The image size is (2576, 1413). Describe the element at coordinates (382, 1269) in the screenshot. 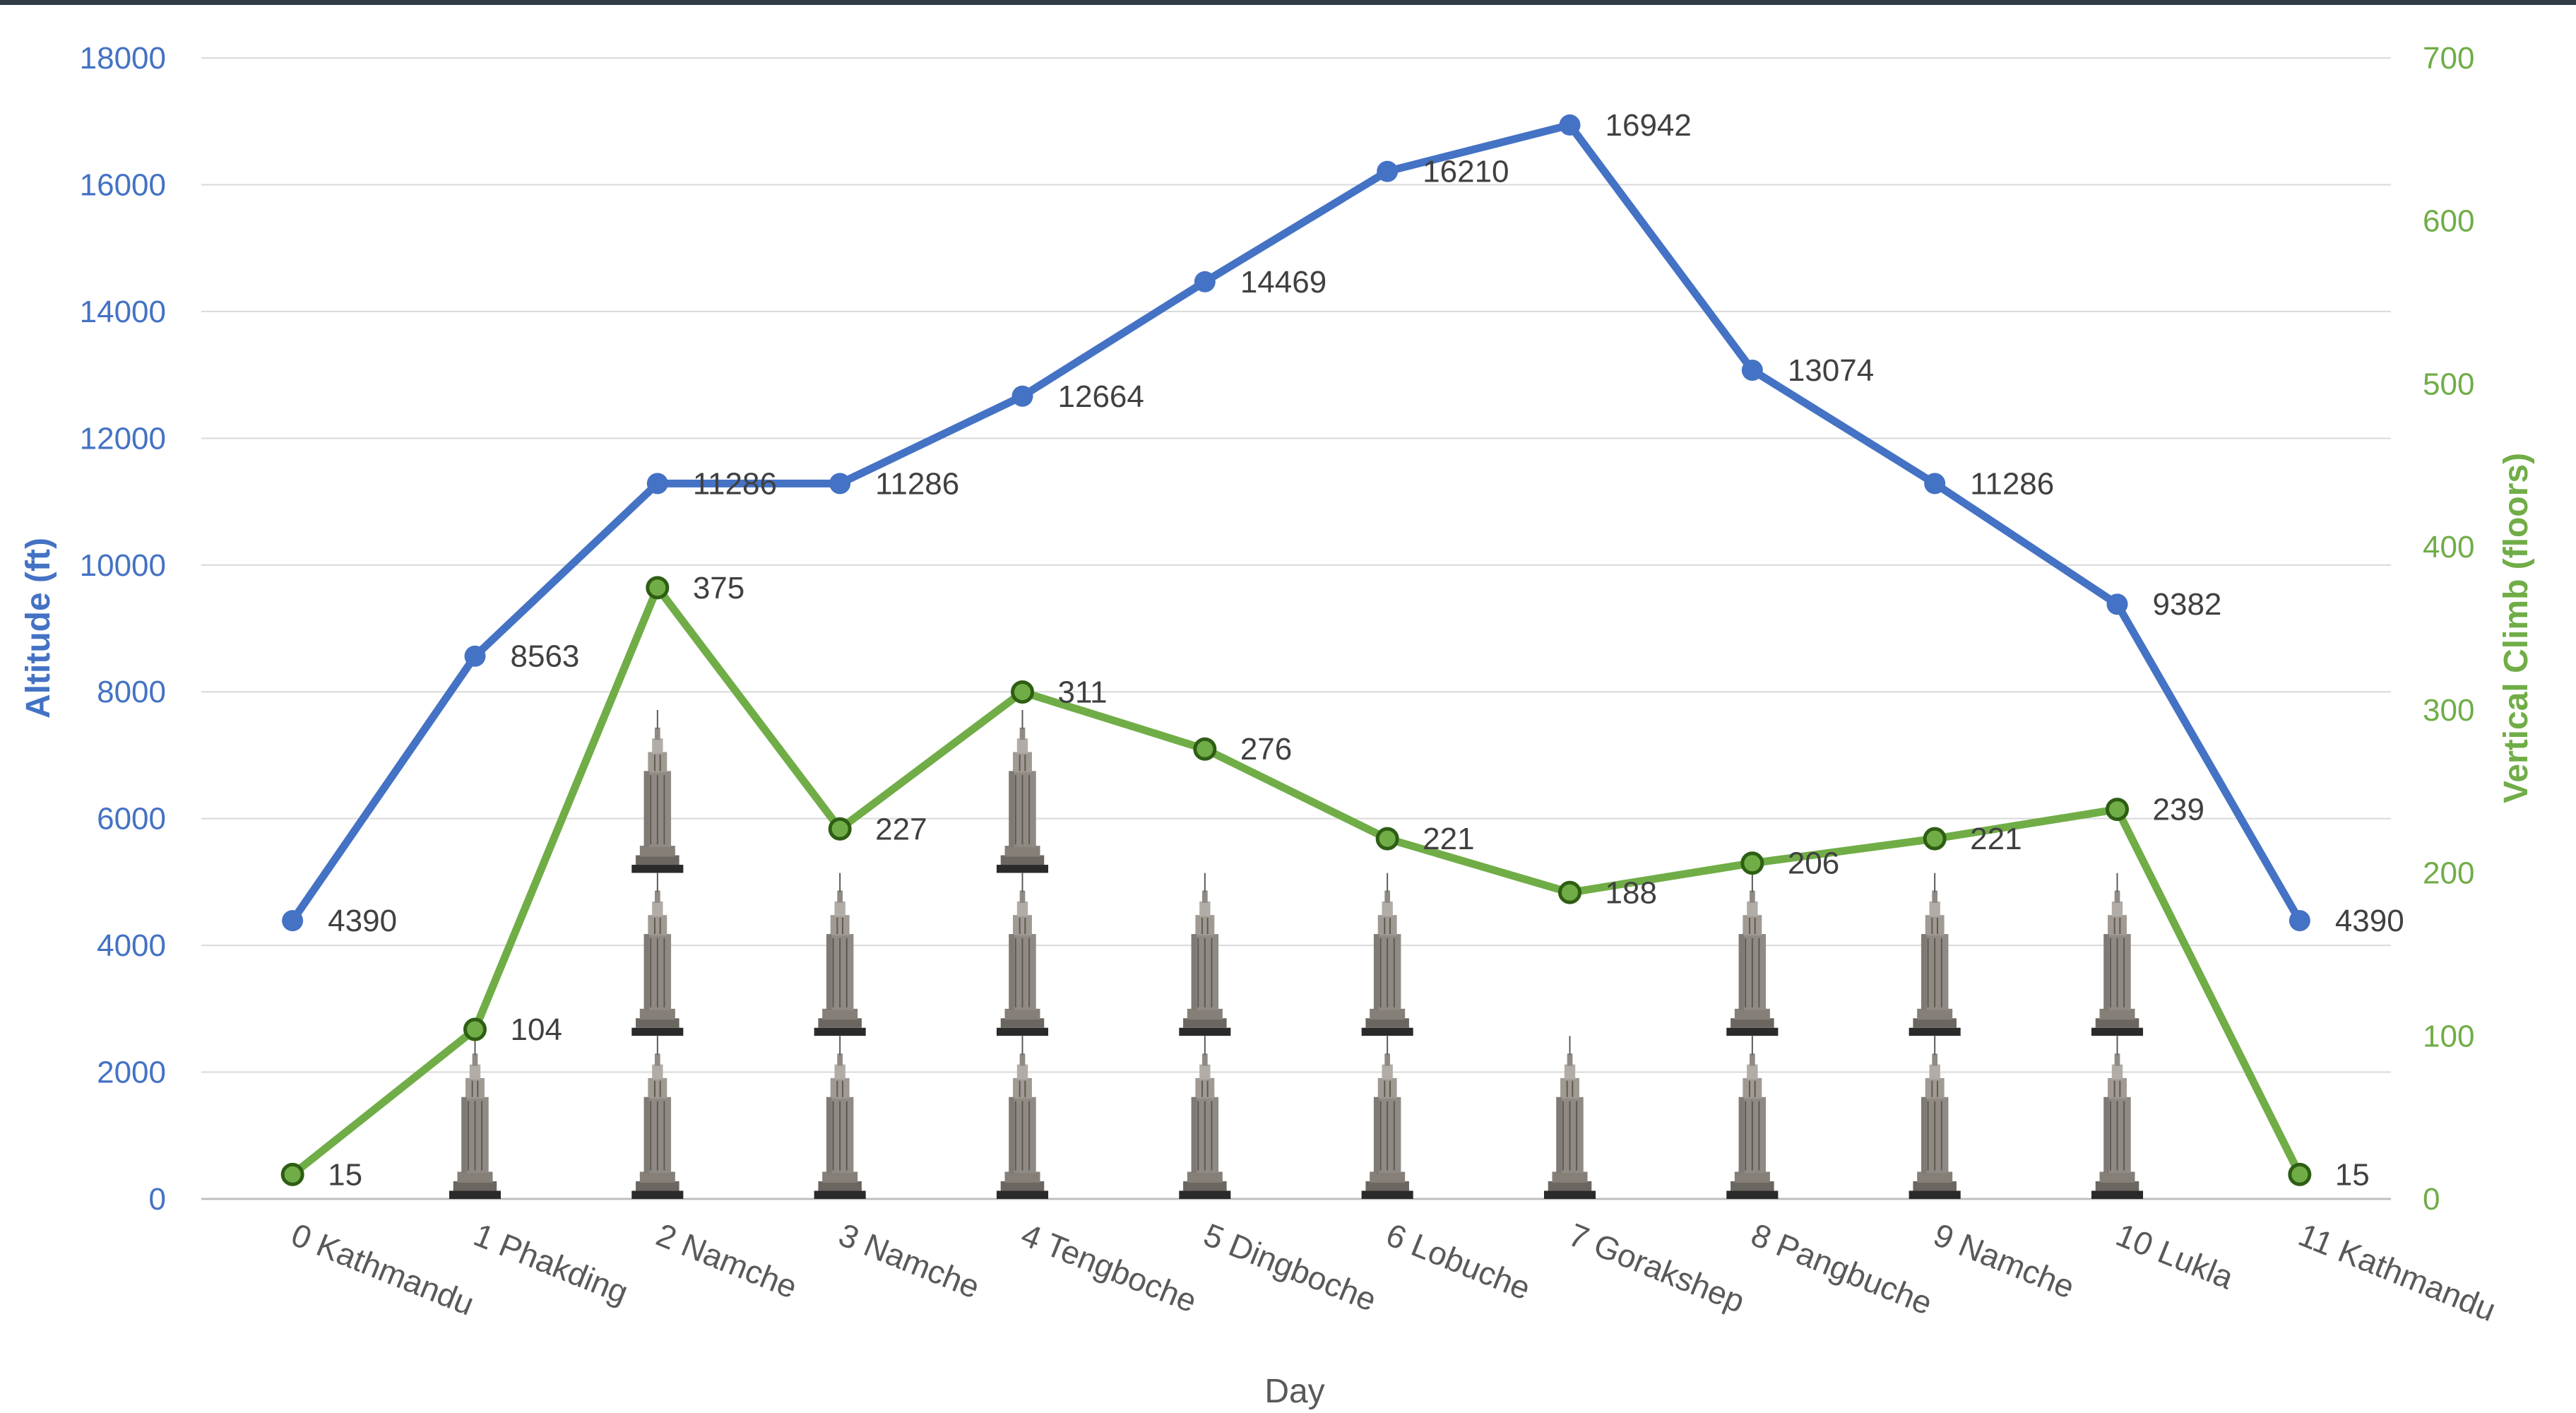

I see `x-tick-label: 0 Kathmandu` at that location.